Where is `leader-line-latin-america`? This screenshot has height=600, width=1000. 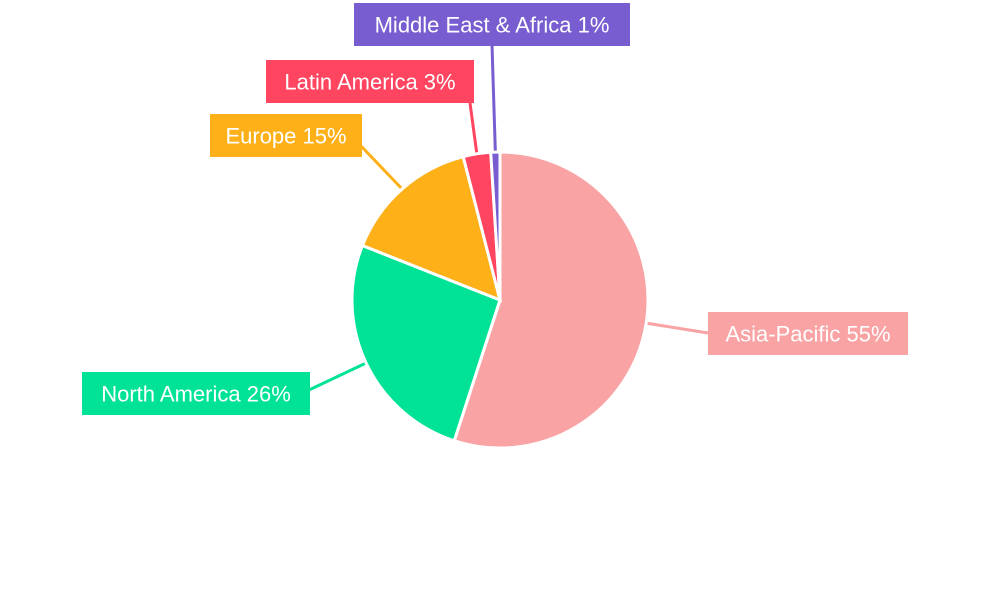
leader-line-latin-america is located at coordinates (473, 128).